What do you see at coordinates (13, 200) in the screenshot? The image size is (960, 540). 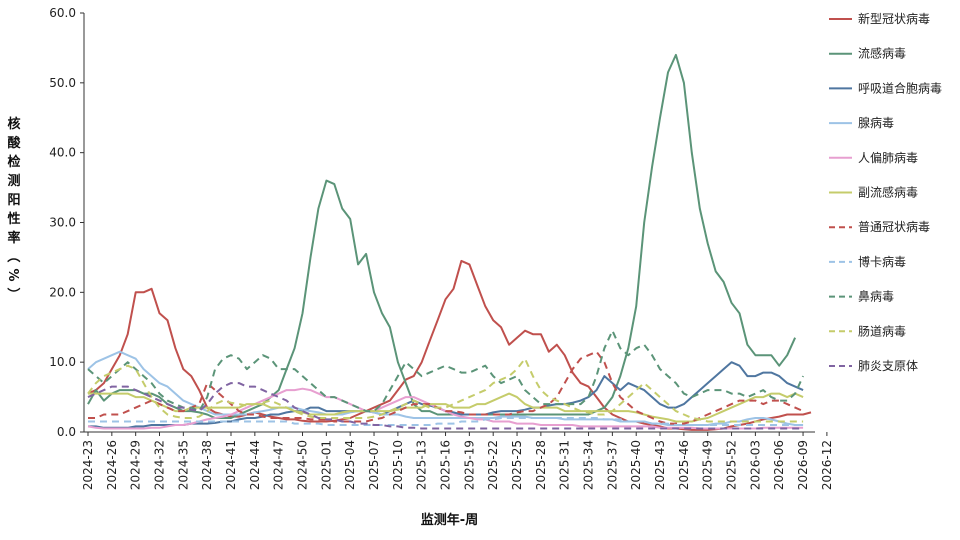 I see `y-axis-title-char: 阳` at bounding box center [13, 200].